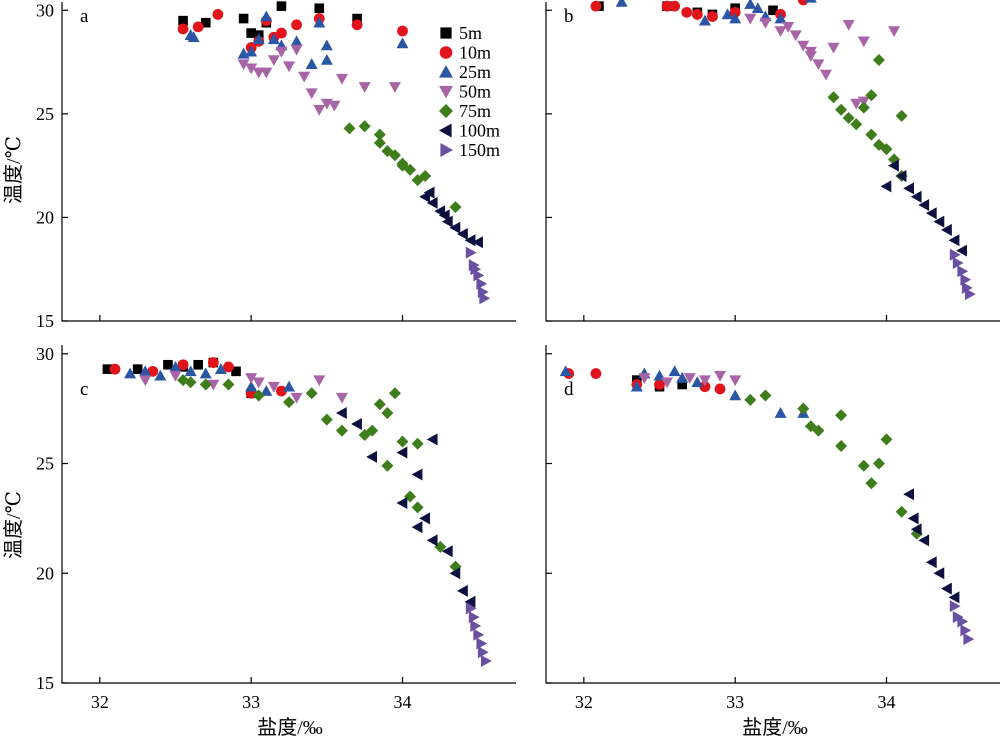  What do you see at coordinates (84, 389) in the screenshot?
I see `panel-label: c` at bounding box center [84, 389].